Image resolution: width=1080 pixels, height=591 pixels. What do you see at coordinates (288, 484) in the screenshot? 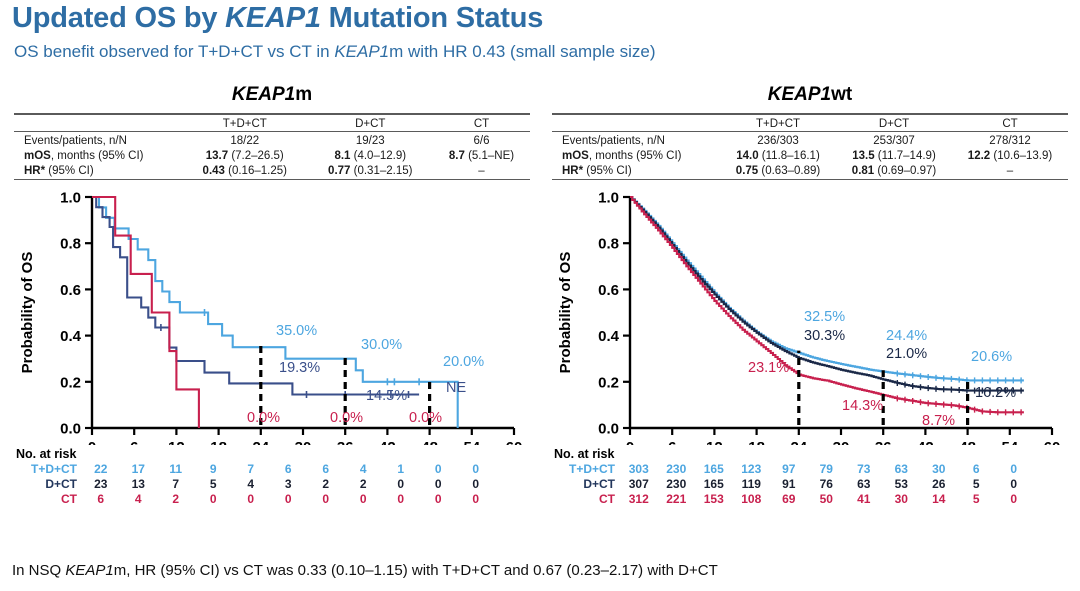
I see `risk-value: 3` at bounding box center [288, 484].